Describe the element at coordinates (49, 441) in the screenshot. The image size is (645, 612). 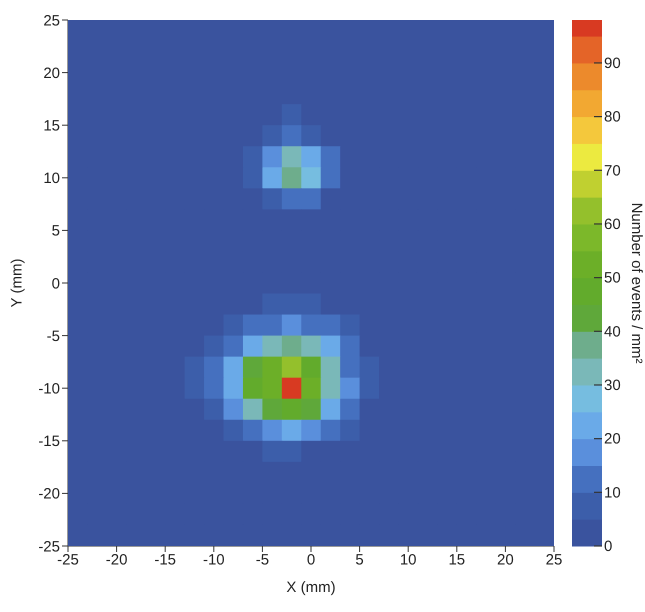
I see `y-tick-label: -15` at that location.